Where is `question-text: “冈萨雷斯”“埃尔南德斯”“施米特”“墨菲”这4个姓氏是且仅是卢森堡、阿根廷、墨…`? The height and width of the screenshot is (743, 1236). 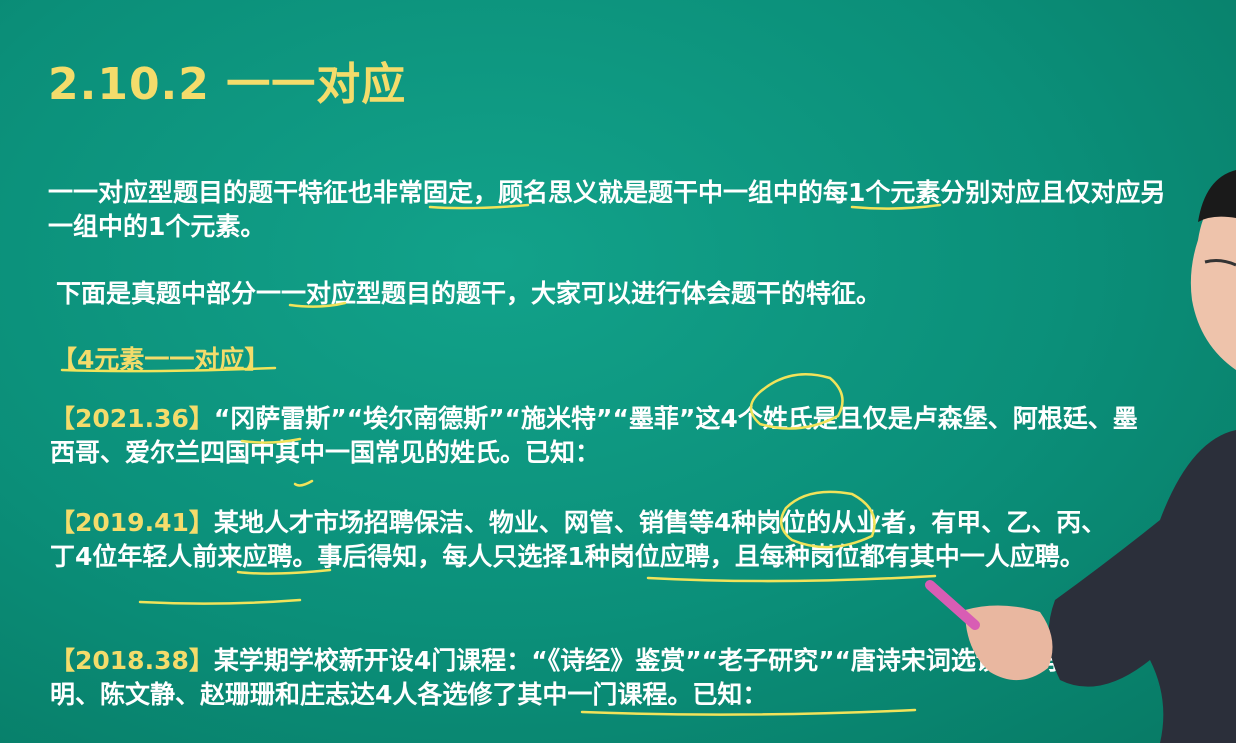
question-text: “冈萨雷斯”“埃尔南德斯”“施米特”“墨菲”这4个姓氏是且仅是卢森堡、阿根廷、墨… is located at coordinates (594, 435).